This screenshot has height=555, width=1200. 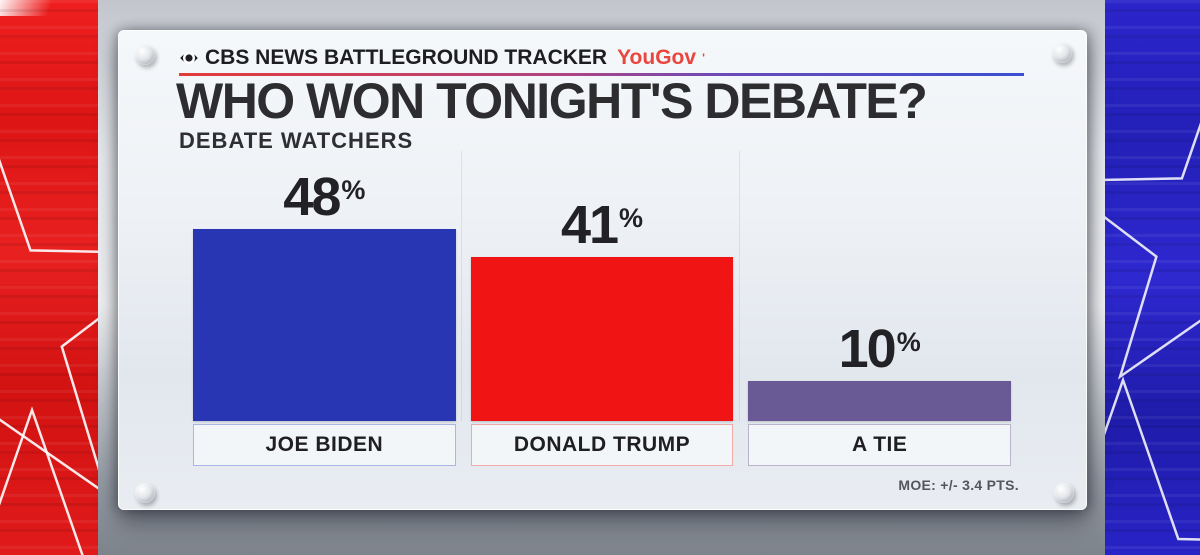 I want to click on brand-text: CBS NEWS BATTLEGROUND TRACKER, so click(x=406, y=57).